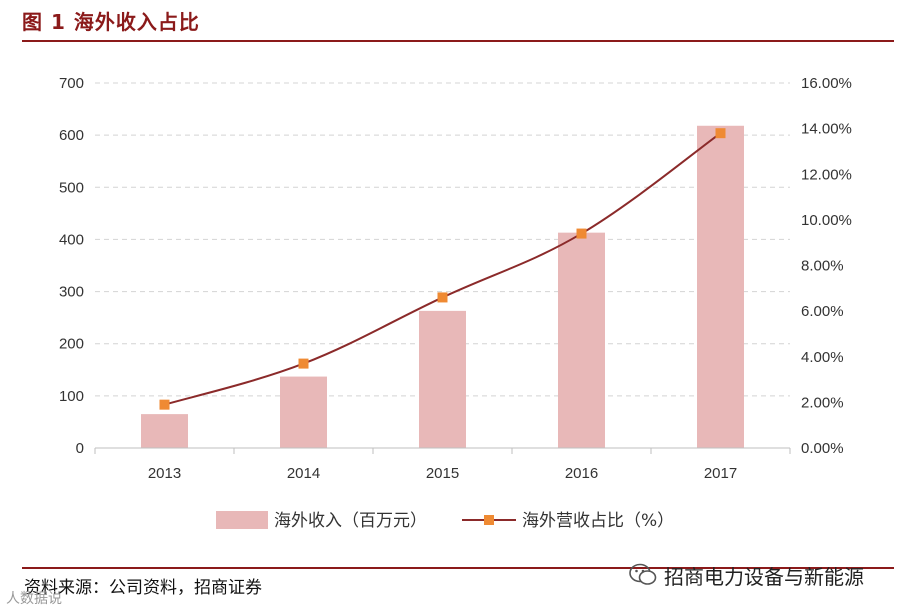  What do you see at coordinates (164, 473) in the screenshot?
I see `x-tick-label: 2013` at bounding box center [164, 473].